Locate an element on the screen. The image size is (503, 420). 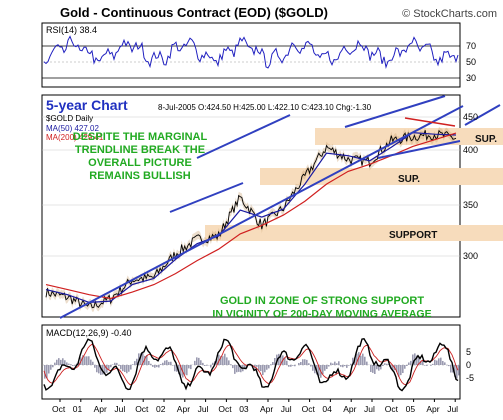
x-axis-label: 01 is located at coordinates (78, 409).